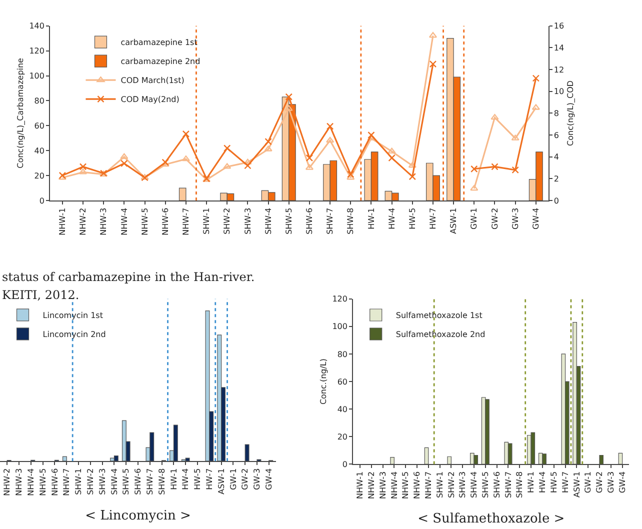 The width and height of the screenshot is (642, 529). What do you see at coordinates (559, 47) in the screenshot?
I see `y2-tick-label: 14` at bounding box center [559, 47].